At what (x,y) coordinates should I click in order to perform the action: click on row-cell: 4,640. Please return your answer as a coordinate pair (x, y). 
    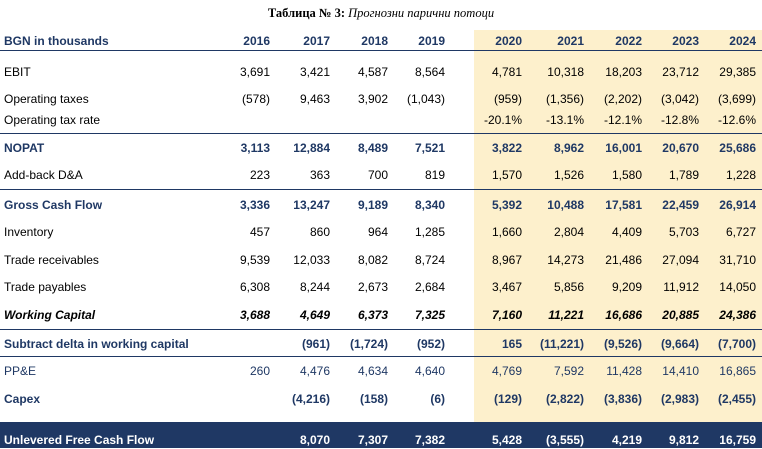
    Looking at the image, I should click on (429, 371).